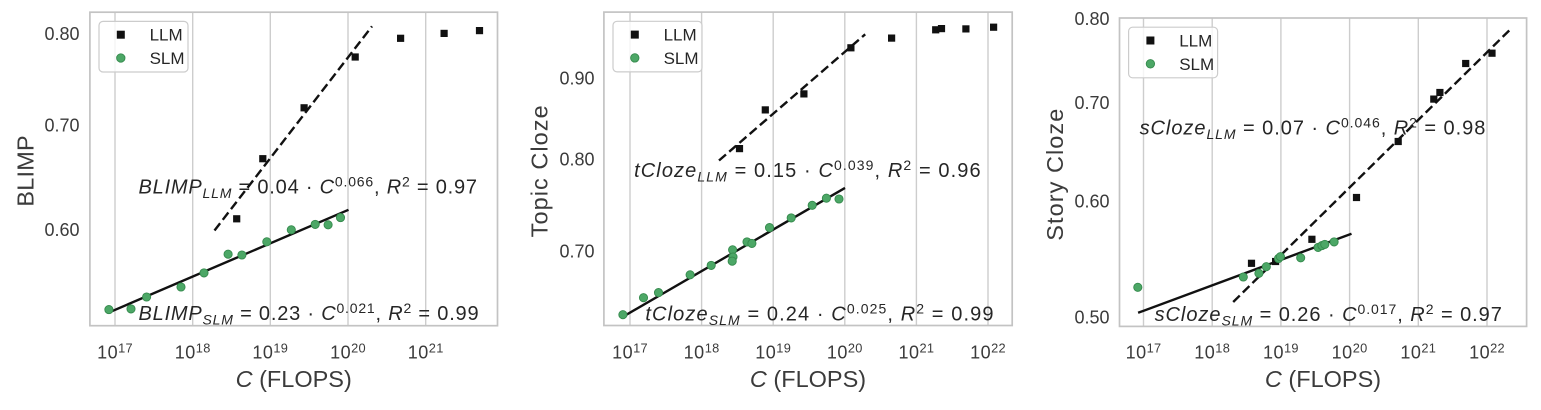 Image resolution: width=1541 pixels, height=410 pixels. I want to click on svg-text:tClozeSLM = 0.24 · C0.025, R2: tClozeSLM = 0.24 · C0.025, R2 = 0.99, so click(819, 315).